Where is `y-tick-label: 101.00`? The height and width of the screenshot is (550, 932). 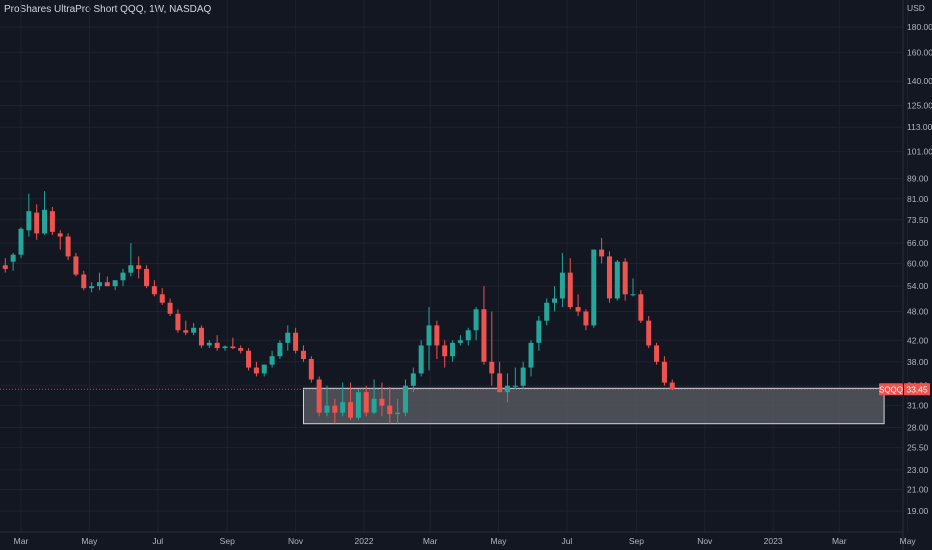 y-tick-label: 101.00 is located at coordinates (919, 151).